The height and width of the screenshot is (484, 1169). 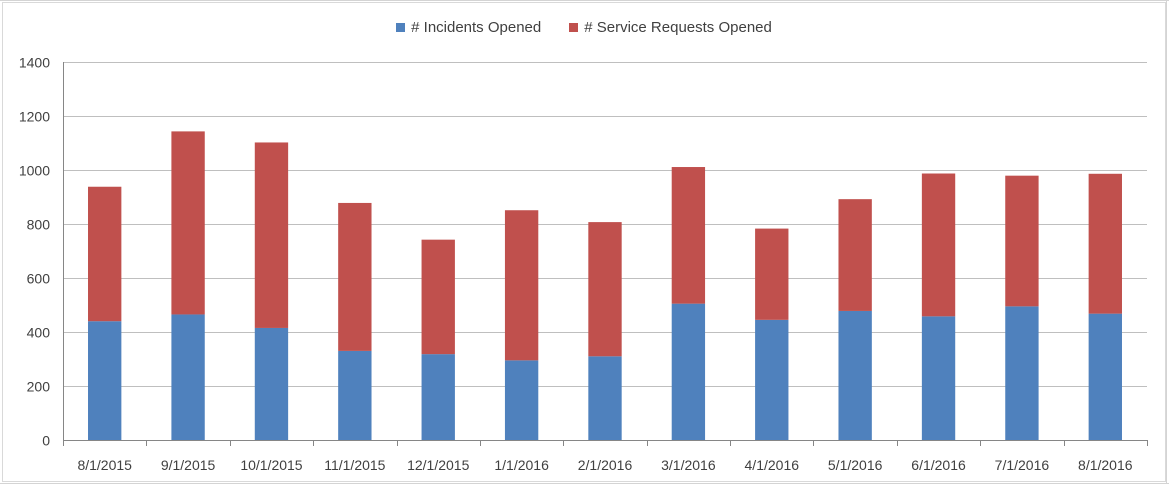 What do you see at coordinates (1022, 465) in the screenshot?
I see `x-tick-label: 7/1/2016` at bounding box center [1022, 465].